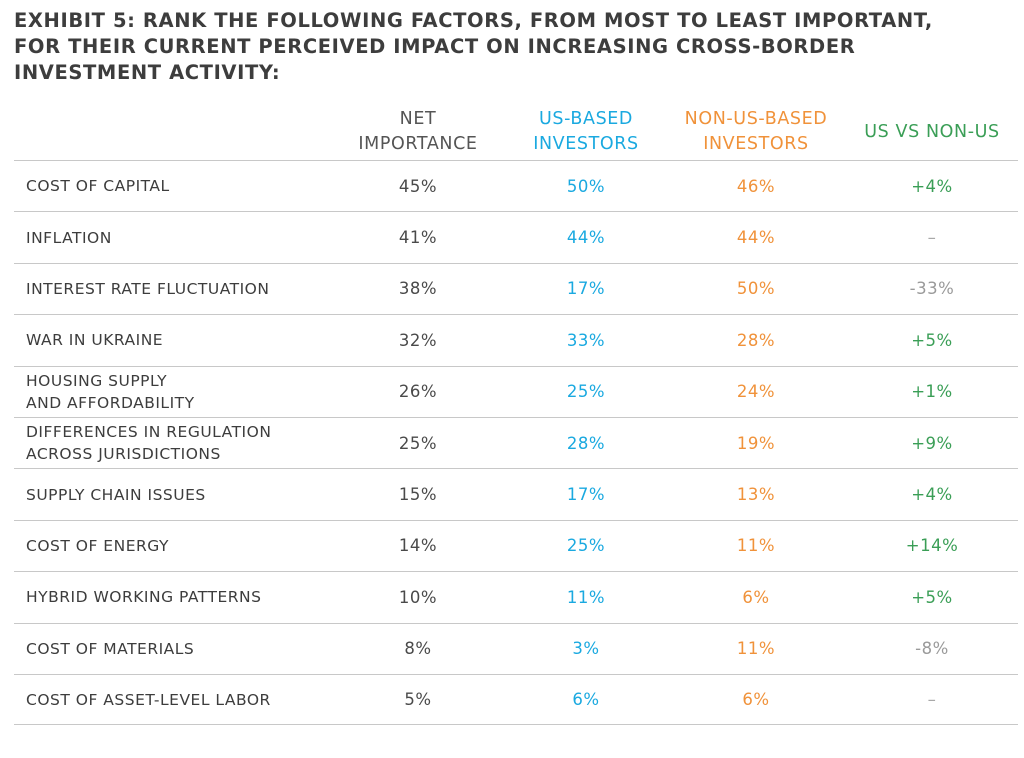  What do you see at coordinates (418, 186) in the screenshot?
I see `net-importance-value: 45%` at bounding box center [418, 186].